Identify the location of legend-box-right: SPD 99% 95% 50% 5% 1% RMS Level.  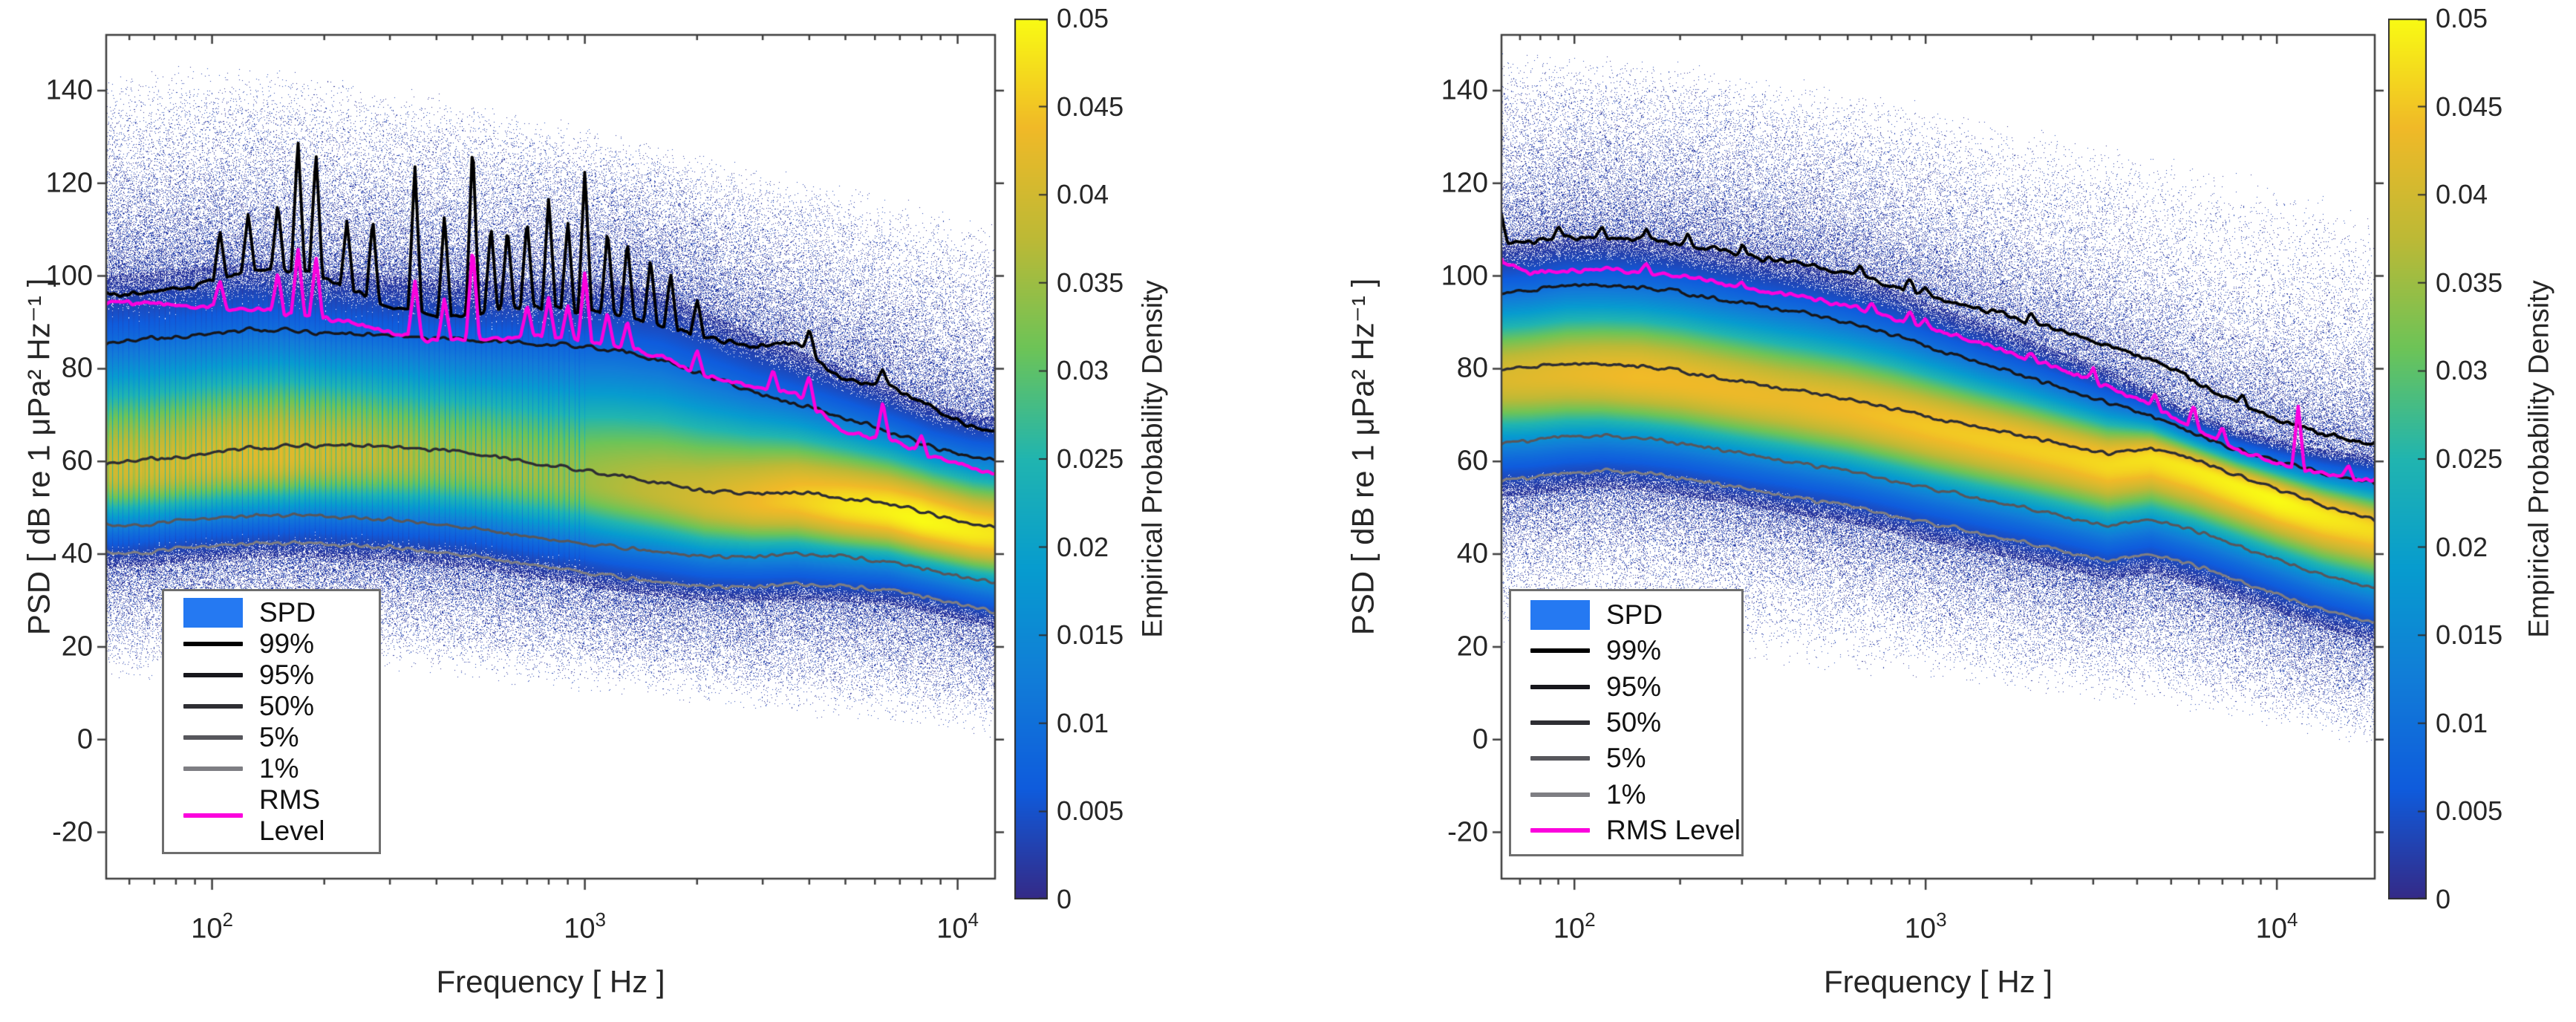
(1626, 722).